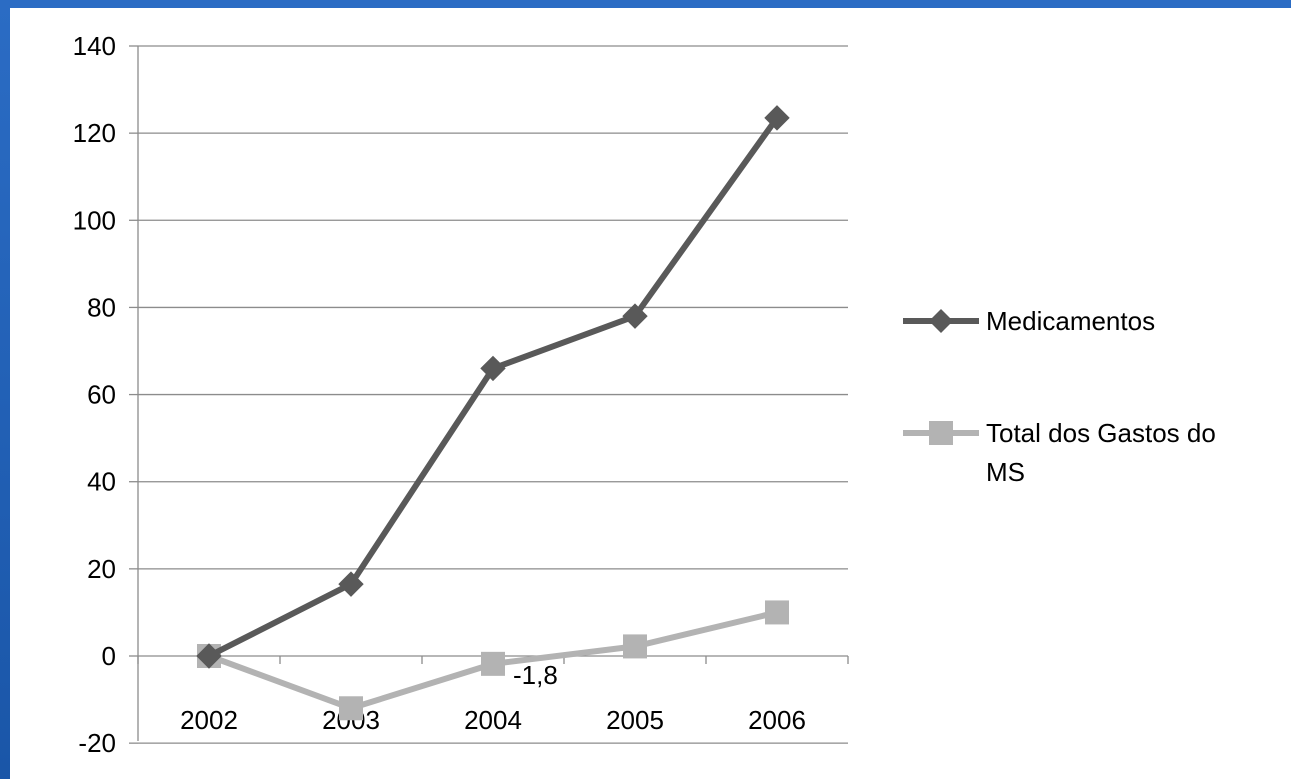 The image size is (1291, 779). Describe the element at coordinates (1101, 452) in the screenshot. I see `legend-label: Total dos Gastos do MS` at that location.